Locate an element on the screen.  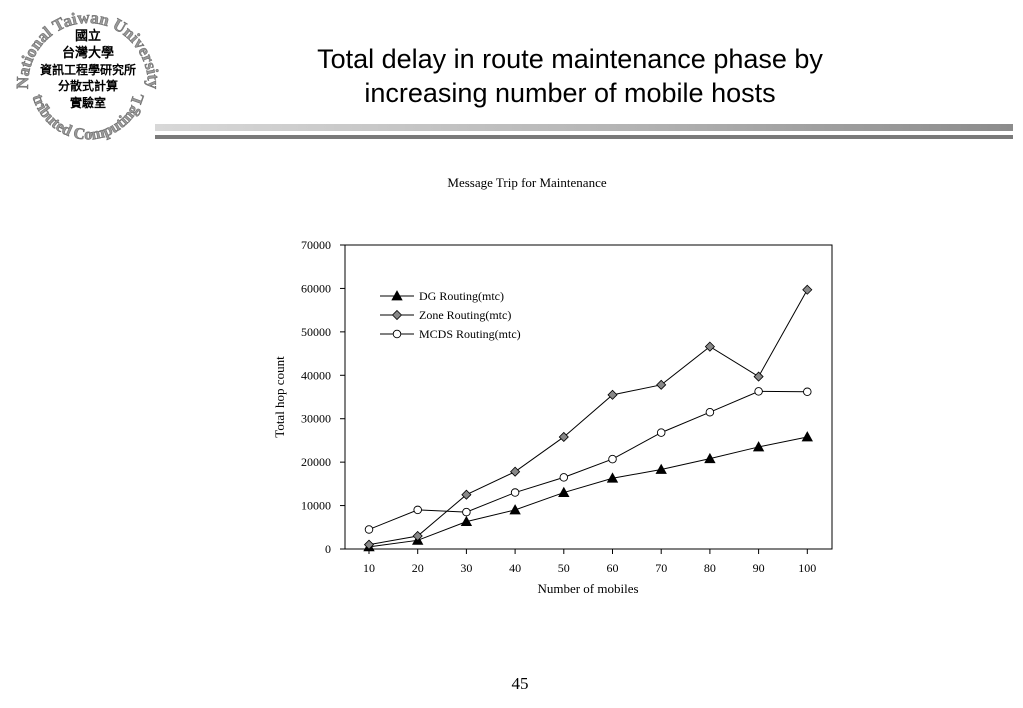
x-axis: 10 20 30 40 50 60 70 80 90 100 is located at coordinates (589, 562).